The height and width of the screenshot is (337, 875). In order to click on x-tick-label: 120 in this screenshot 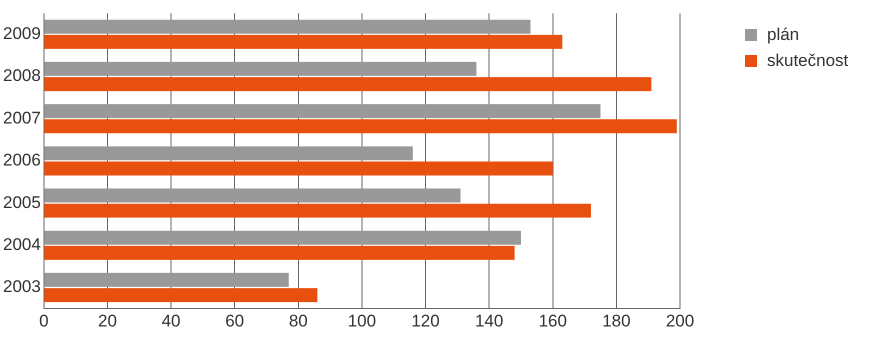, I will do `click(425, 320)`.